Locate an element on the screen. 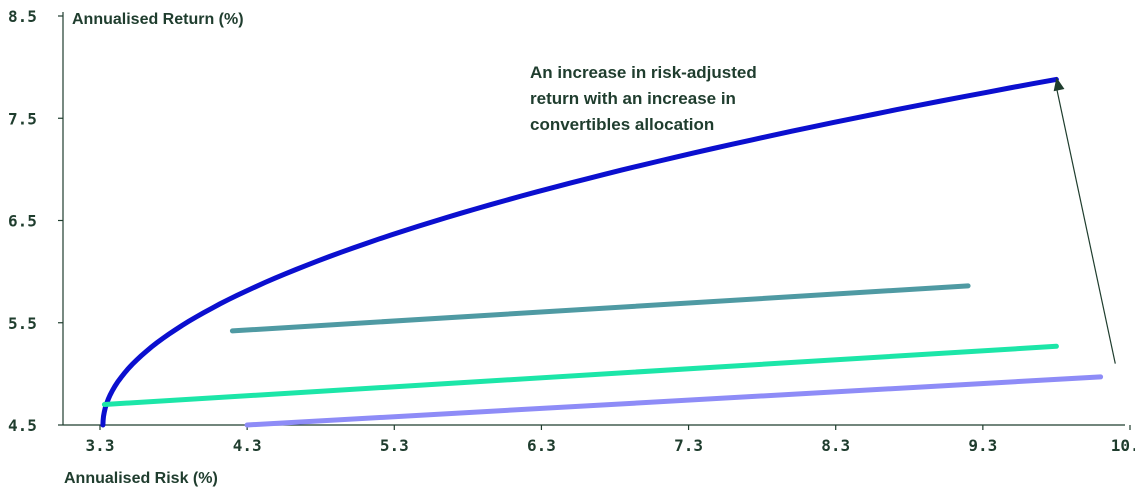 The width and height of the screenshot is (1135, 490). x-tick-label: 5.3 is located at coordinates (394, 445).